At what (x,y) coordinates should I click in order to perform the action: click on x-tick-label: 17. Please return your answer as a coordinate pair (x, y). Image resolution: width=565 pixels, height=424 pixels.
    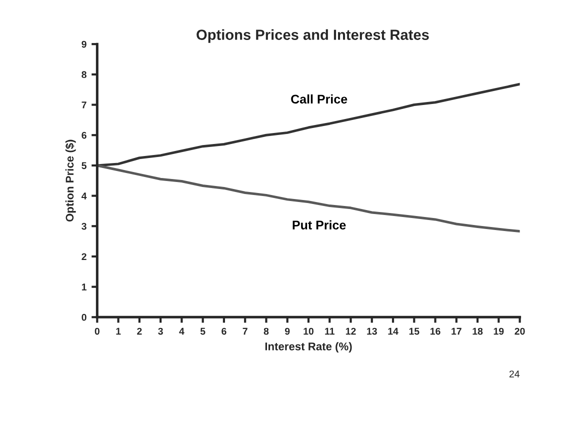
    Looking at the image, I should click on (457, 331).